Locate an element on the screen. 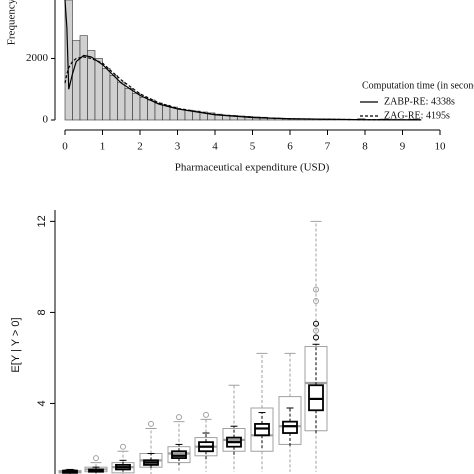 The image size is (474, 474). y-tick-label: 0 is located at coordinates (46, 120).